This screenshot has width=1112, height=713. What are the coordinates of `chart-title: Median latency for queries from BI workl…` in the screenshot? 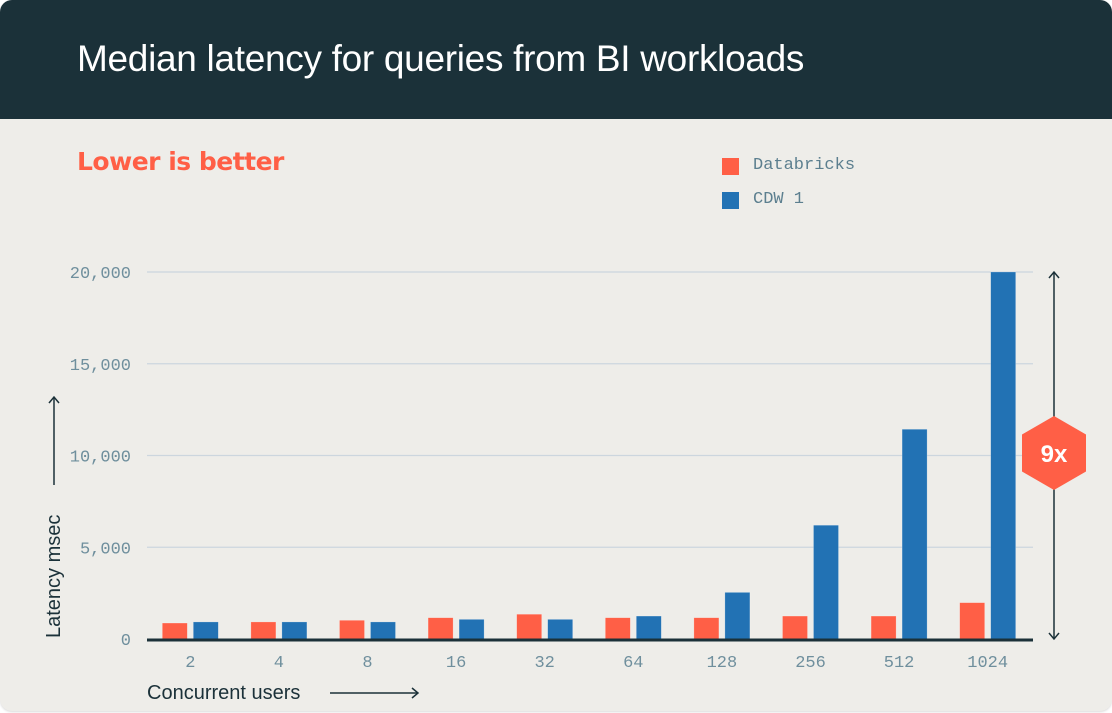 It's located at (441, 58).